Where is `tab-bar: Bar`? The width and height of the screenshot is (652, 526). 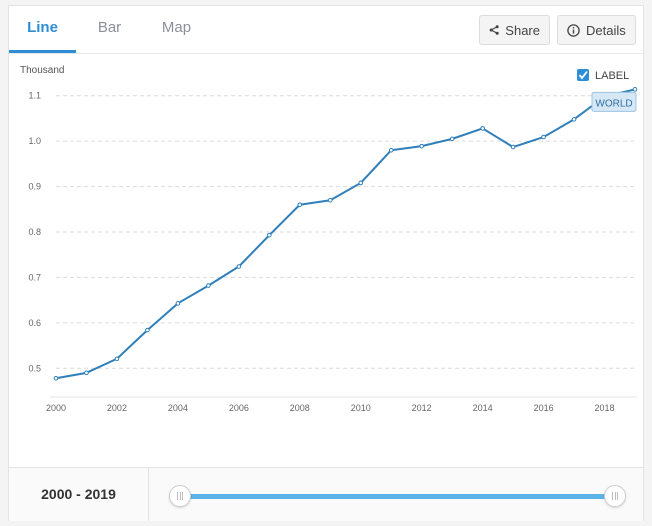 tab-bar: Bar is located at coordinates (109, 27).